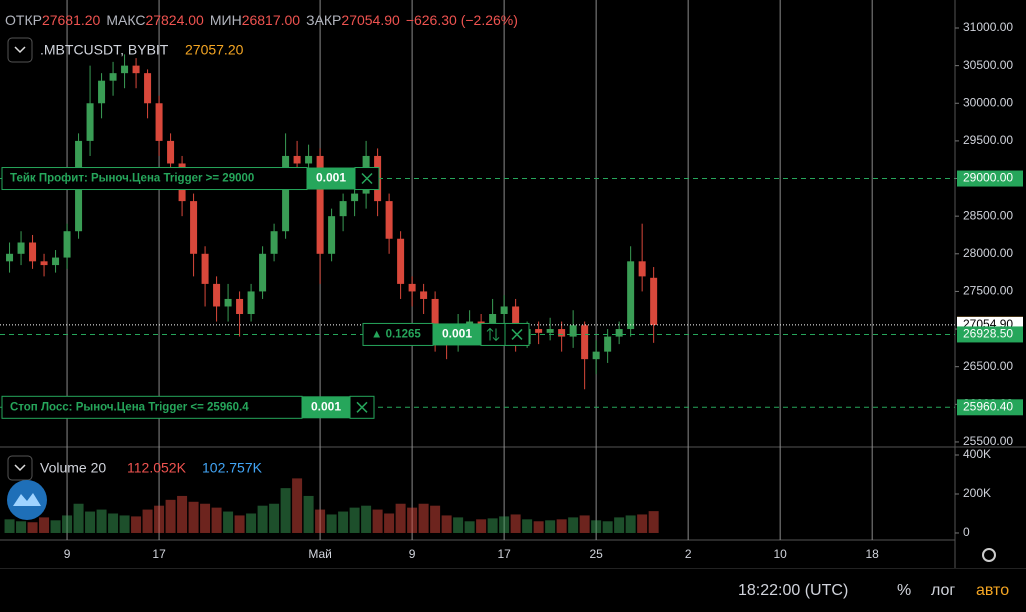 This screenshot has height=612, width=1026. I want to click on symbol-price: 27057.20, so click(214, 50).